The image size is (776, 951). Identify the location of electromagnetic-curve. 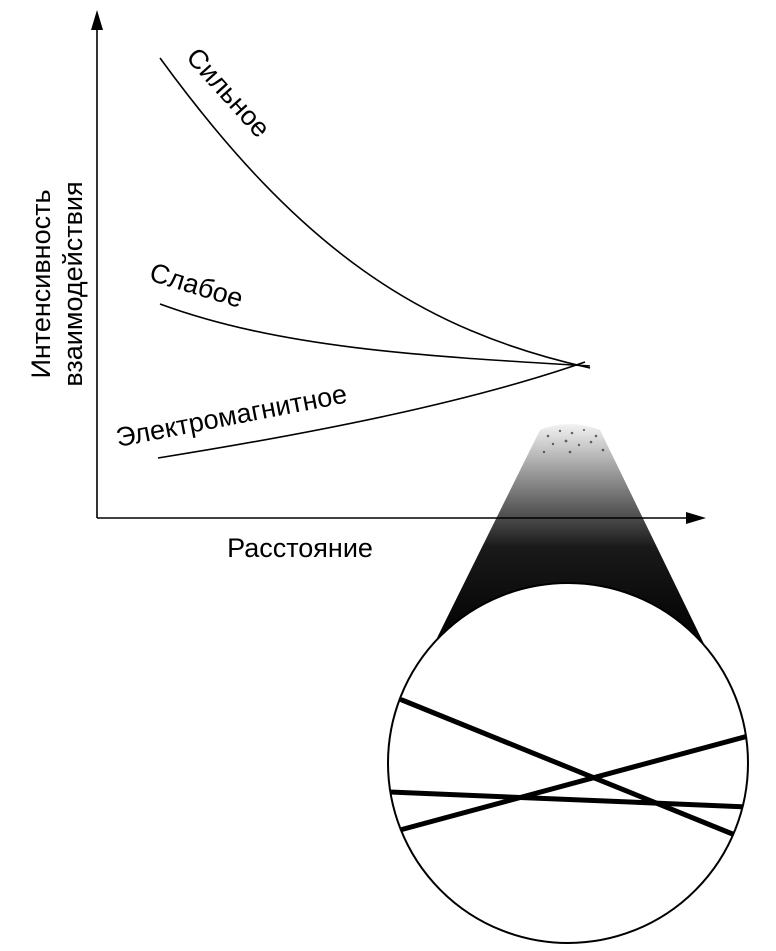
(371, 410).